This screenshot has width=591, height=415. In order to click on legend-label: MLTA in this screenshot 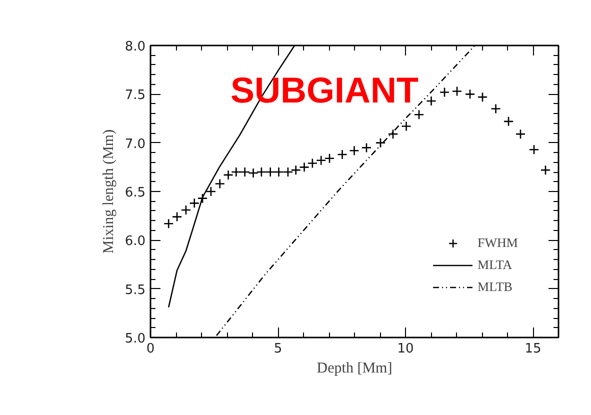, I will do `click(495, 265)`.